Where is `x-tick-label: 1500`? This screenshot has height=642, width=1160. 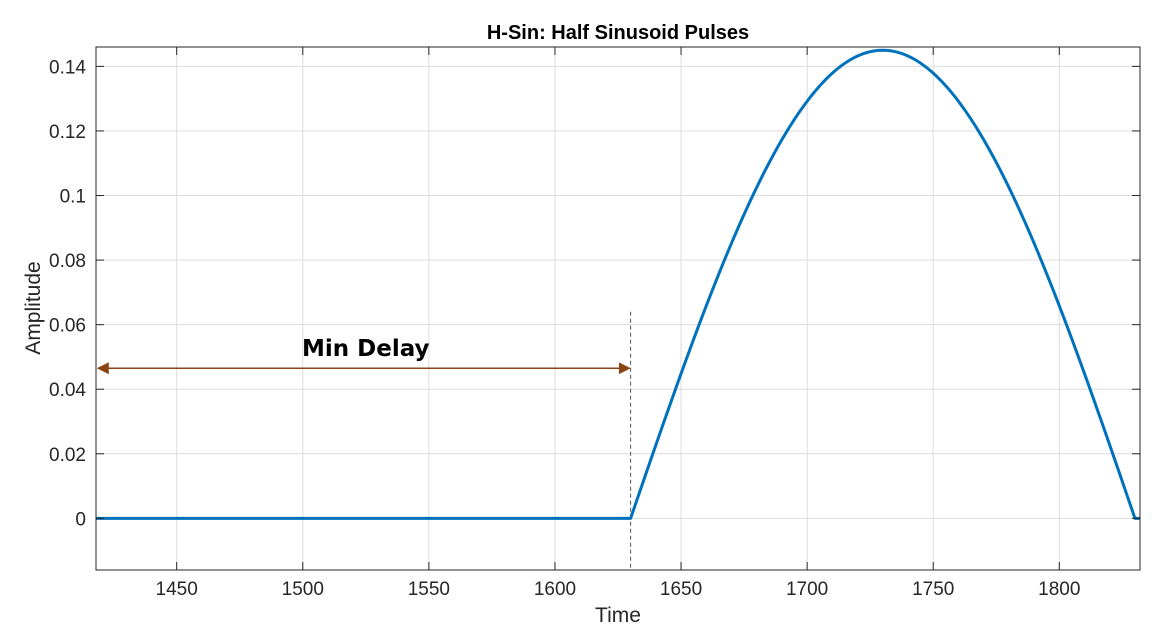
x-tick-label: 1500 is located at coordinates (303, 589).